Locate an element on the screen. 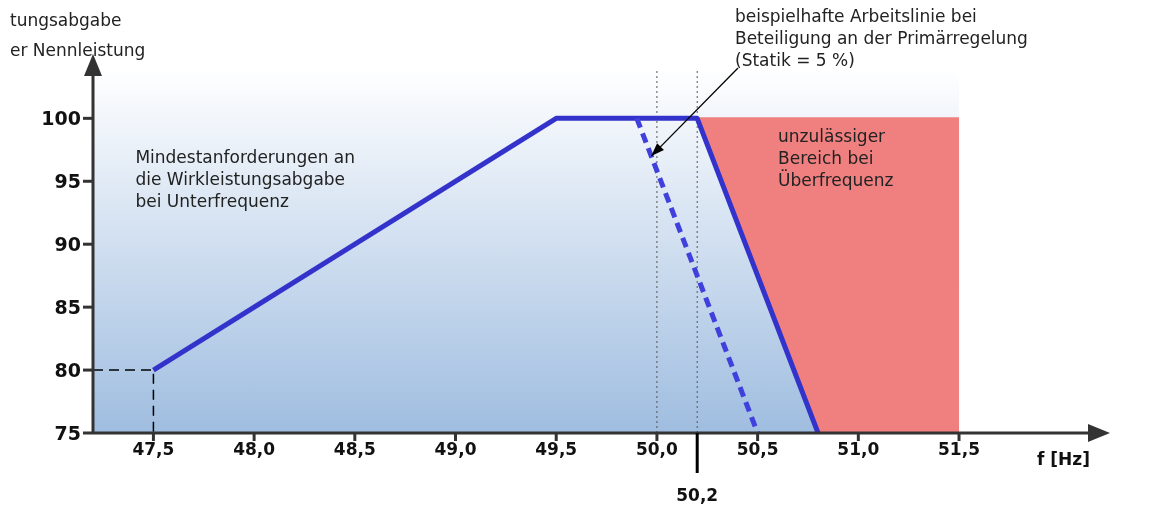 The height and width of the screenshot is (512, 1164). x-tick-label: 51,5 is located at coordinates (959, 449).